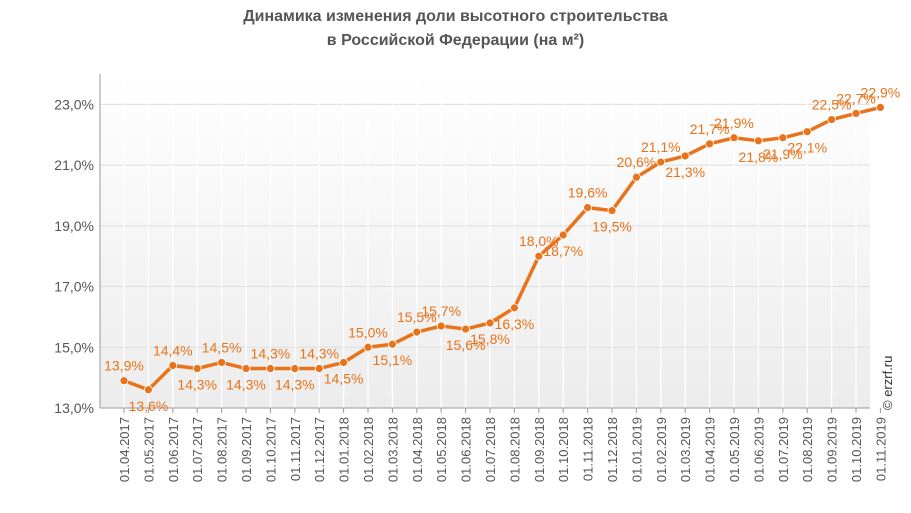 This screenshot has width=911, height=513. I want to click on data-label: 15,5%, so click(417, 317).